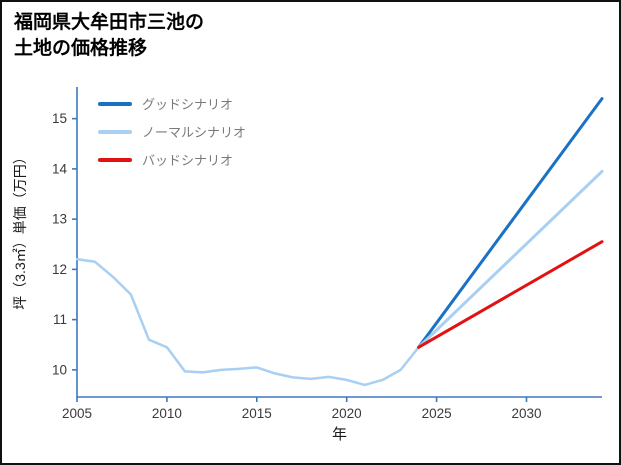 The width and height of the screenshot is (621, 465). What do you see at coordinates (526, 413) in the screenshot?
I see `x-tick-label: 2030` at bounding box center [526, 413].